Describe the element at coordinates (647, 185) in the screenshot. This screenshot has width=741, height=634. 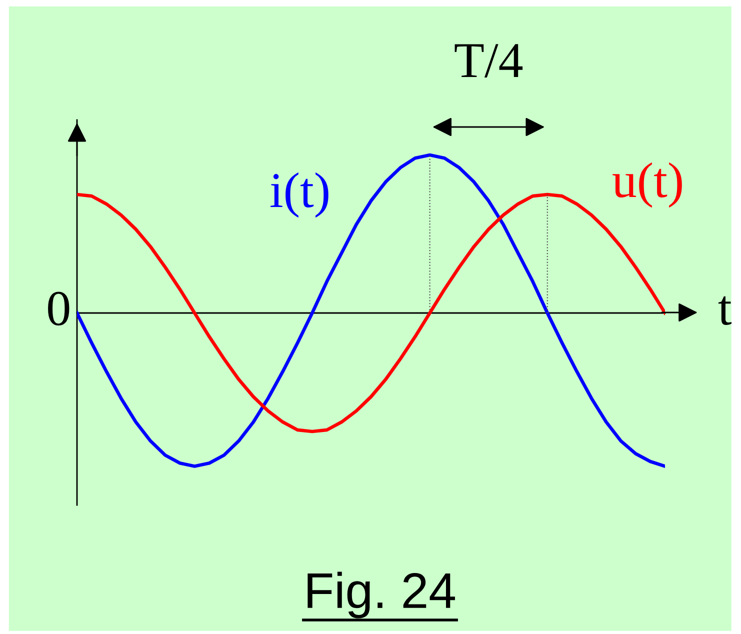
I see `series-label: u(t)` at that location.